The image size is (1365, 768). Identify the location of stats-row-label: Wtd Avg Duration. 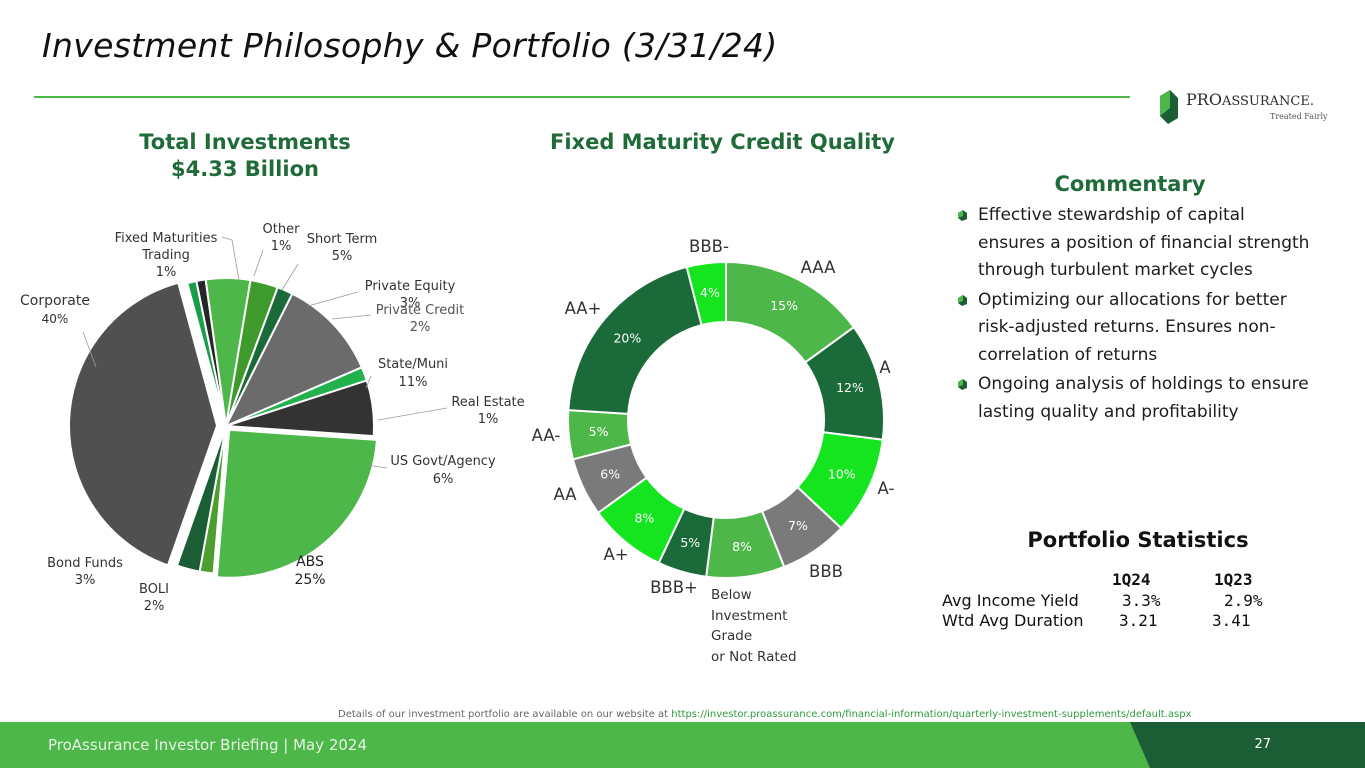
(1013, 620).